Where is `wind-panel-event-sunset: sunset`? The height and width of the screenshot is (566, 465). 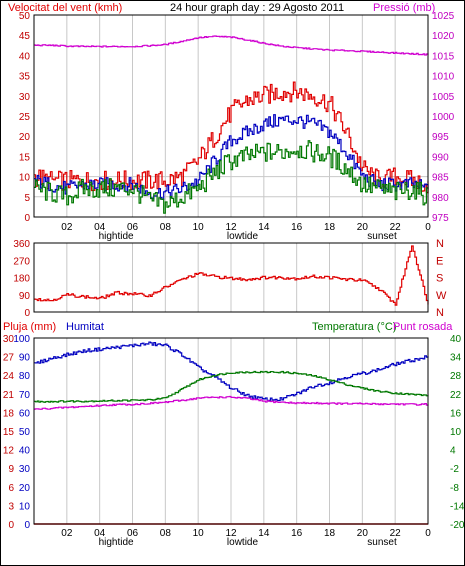 wind-panel-event-sunset: sunset is located at coordinates (382, 236).